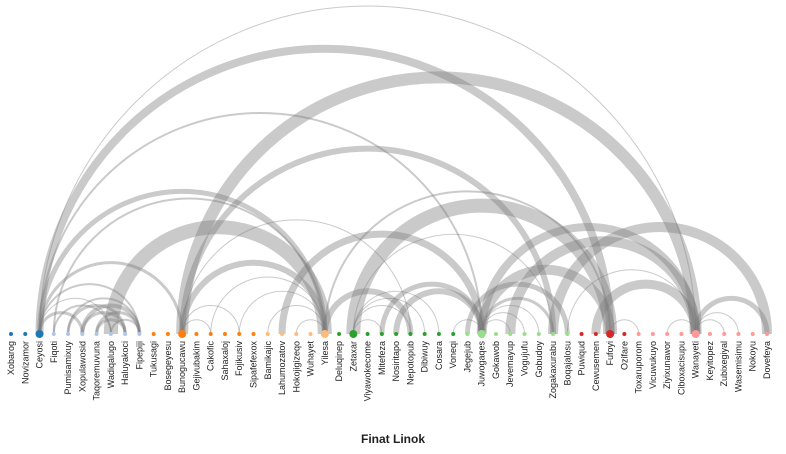  I want to click on node-label: Toxaruporom, so click(639, 367).